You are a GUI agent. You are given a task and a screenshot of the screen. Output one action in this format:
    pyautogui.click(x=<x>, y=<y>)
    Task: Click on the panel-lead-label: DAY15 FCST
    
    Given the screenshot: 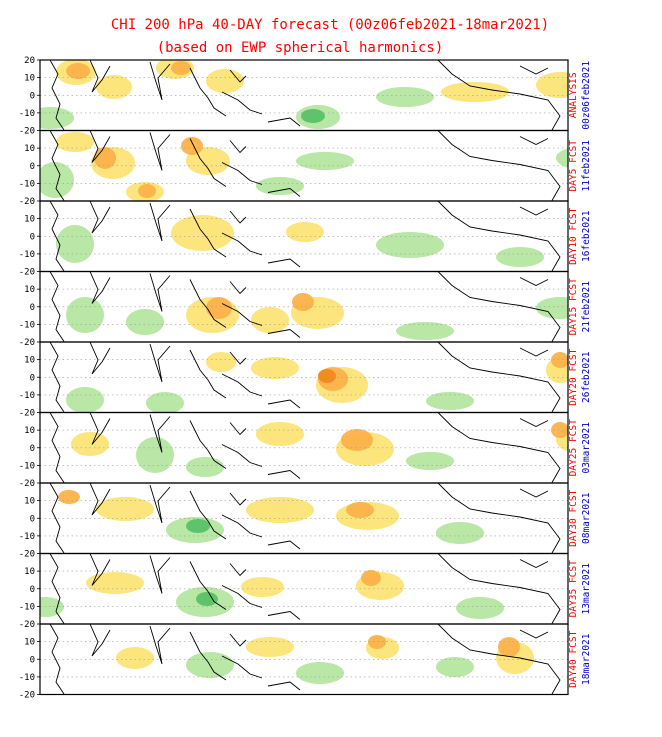 What is the action you would take?
    pyautogui.click(x=573, y=306)
    